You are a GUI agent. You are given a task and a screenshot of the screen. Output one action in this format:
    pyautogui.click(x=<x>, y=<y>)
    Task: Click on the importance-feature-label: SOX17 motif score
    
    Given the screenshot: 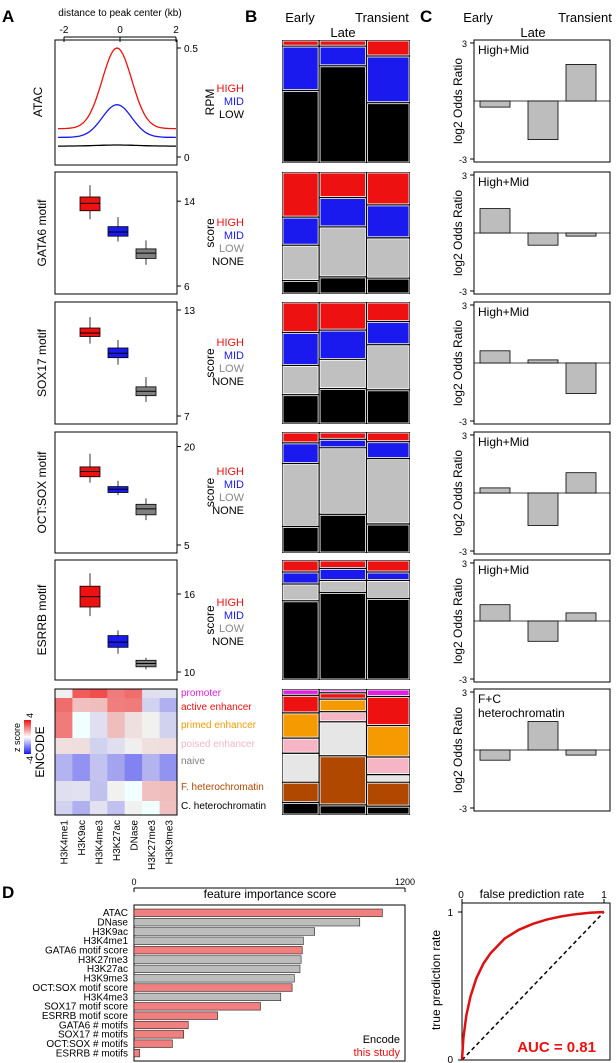 What is the action you would take?
    pyautogui.click(x=86, y=1007)
    